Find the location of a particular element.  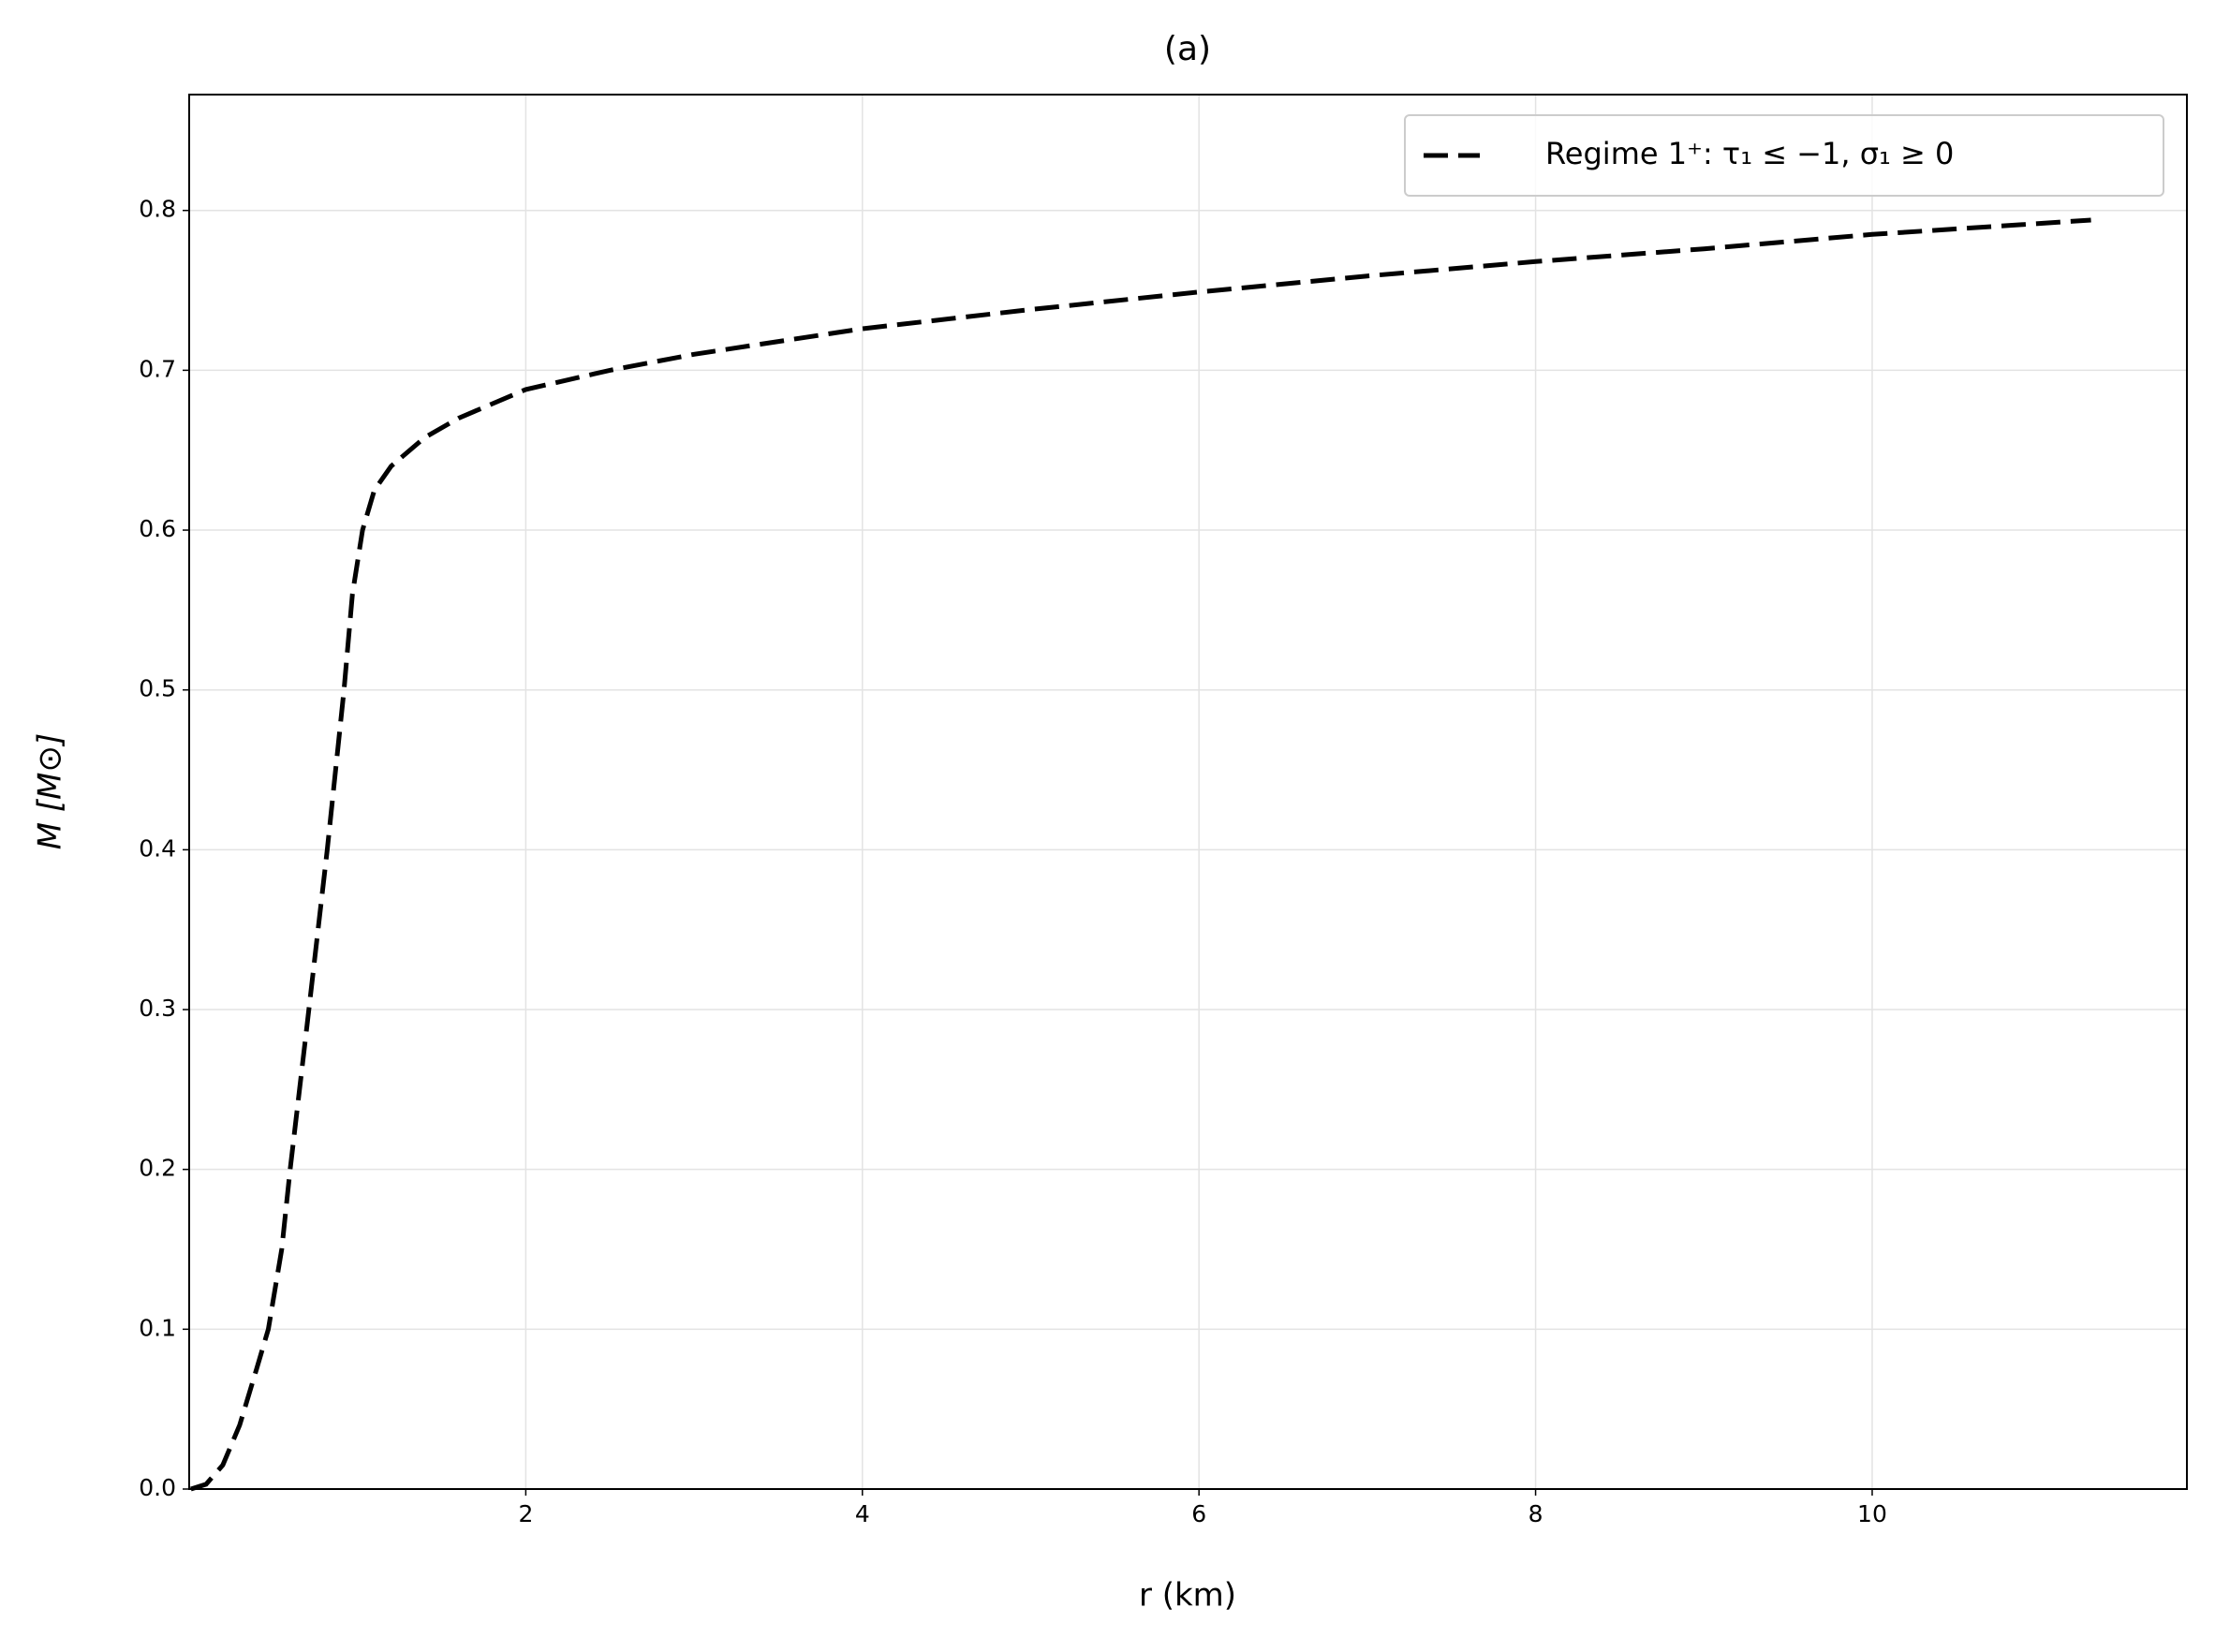

y-tick-label: 0.7 is located at coordinates (157, 369).